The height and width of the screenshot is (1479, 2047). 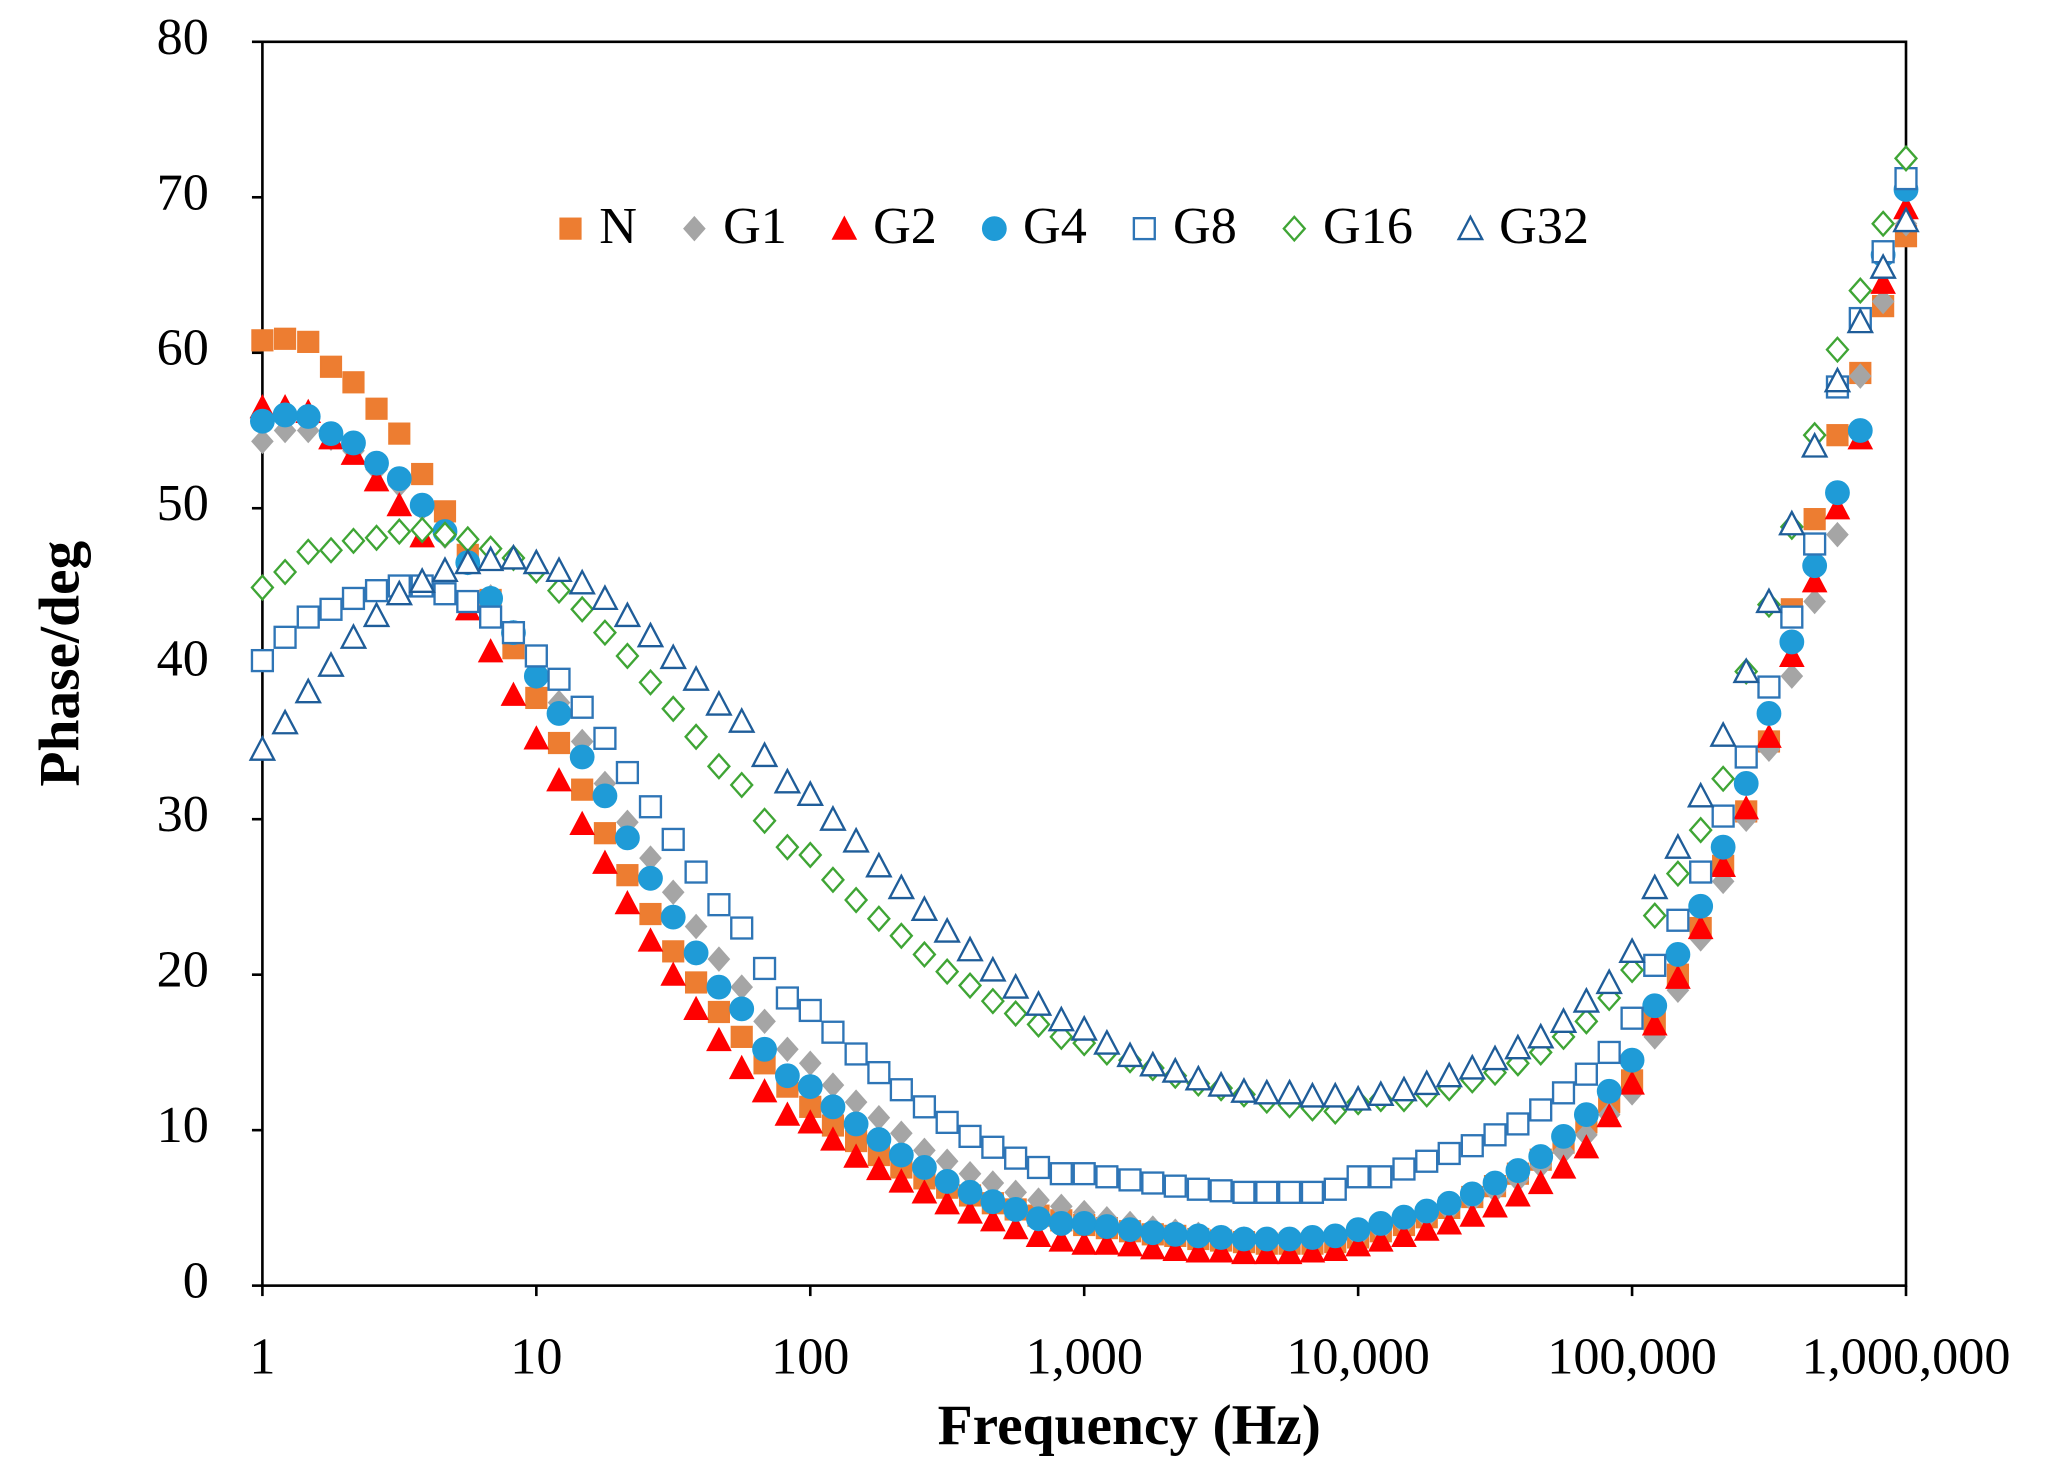 I want to click on x-tick-label: 1, so click(x=262, y=1356).